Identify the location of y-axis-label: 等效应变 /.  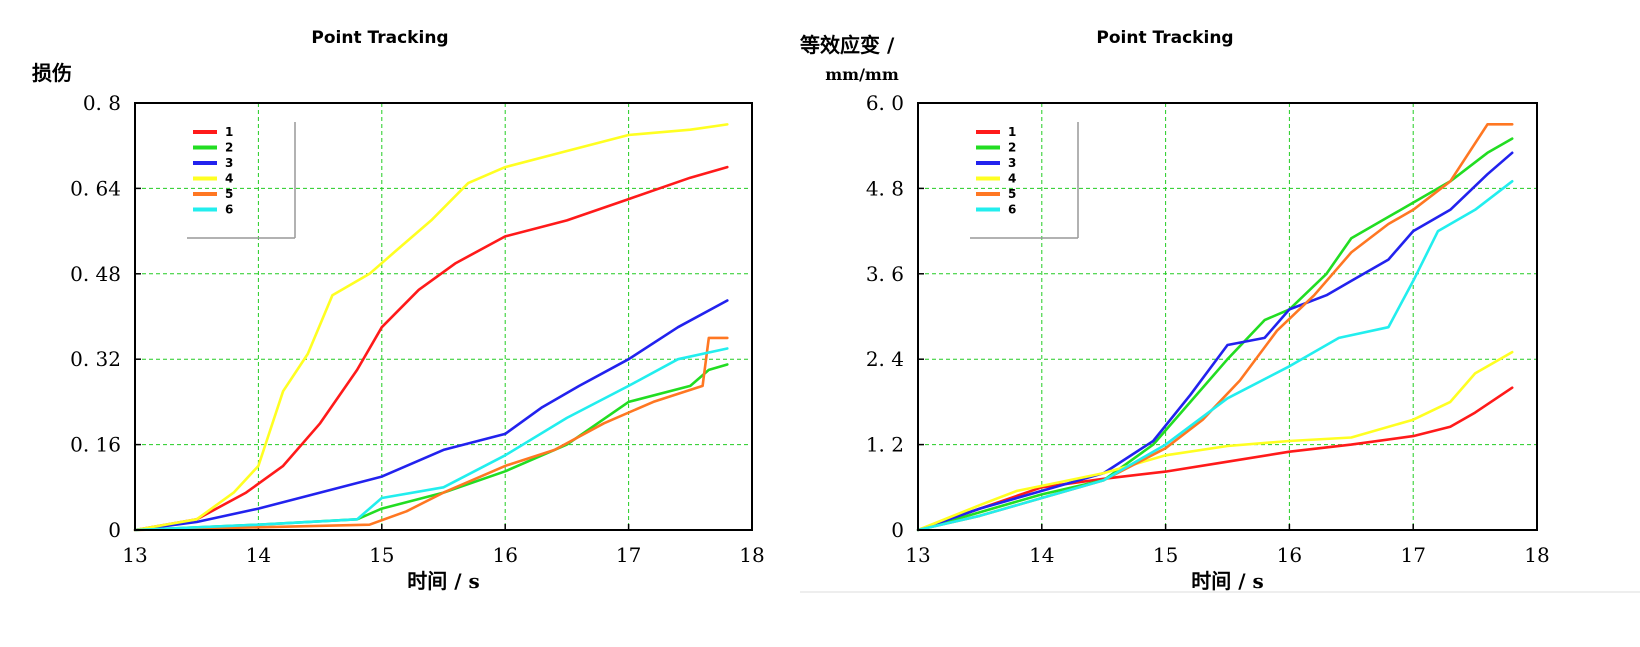
(847, 45).